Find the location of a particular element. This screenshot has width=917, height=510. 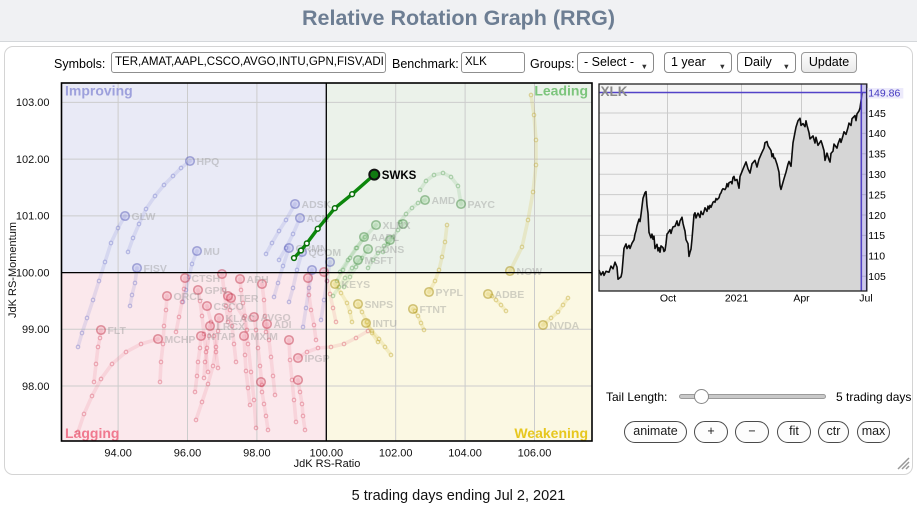

svg-text: 125 is located at coordinates (877, 195).